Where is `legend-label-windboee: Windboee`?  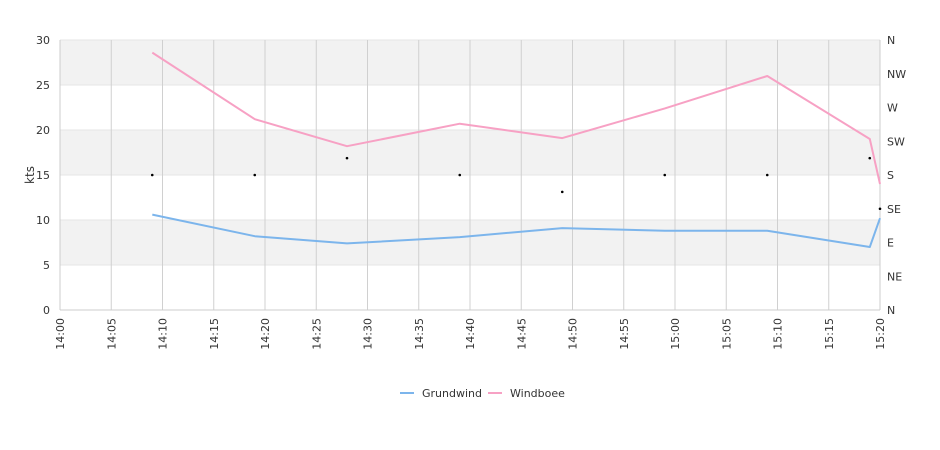
legend-label-windboee: Windboee is located at coordinates (537, 393).